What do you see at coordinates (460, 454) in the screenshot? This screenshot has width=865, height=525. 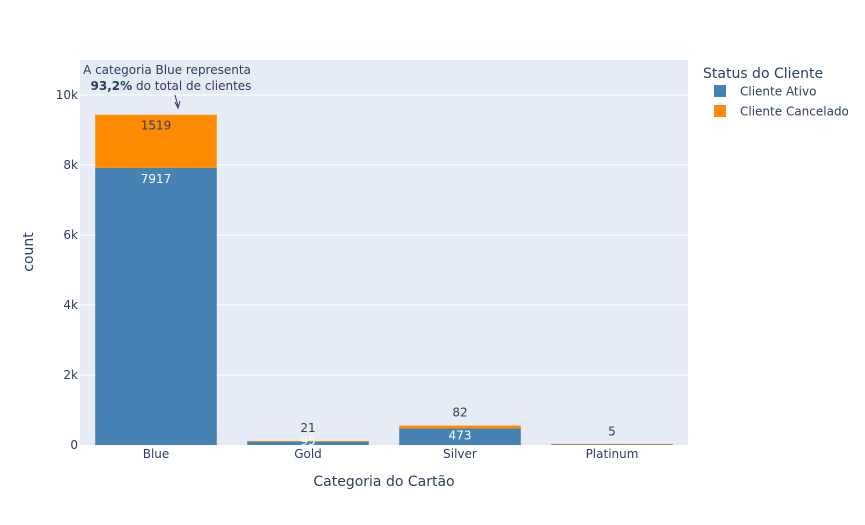 I see `x-tick-label: Silver` at bounding box center [460, 454].